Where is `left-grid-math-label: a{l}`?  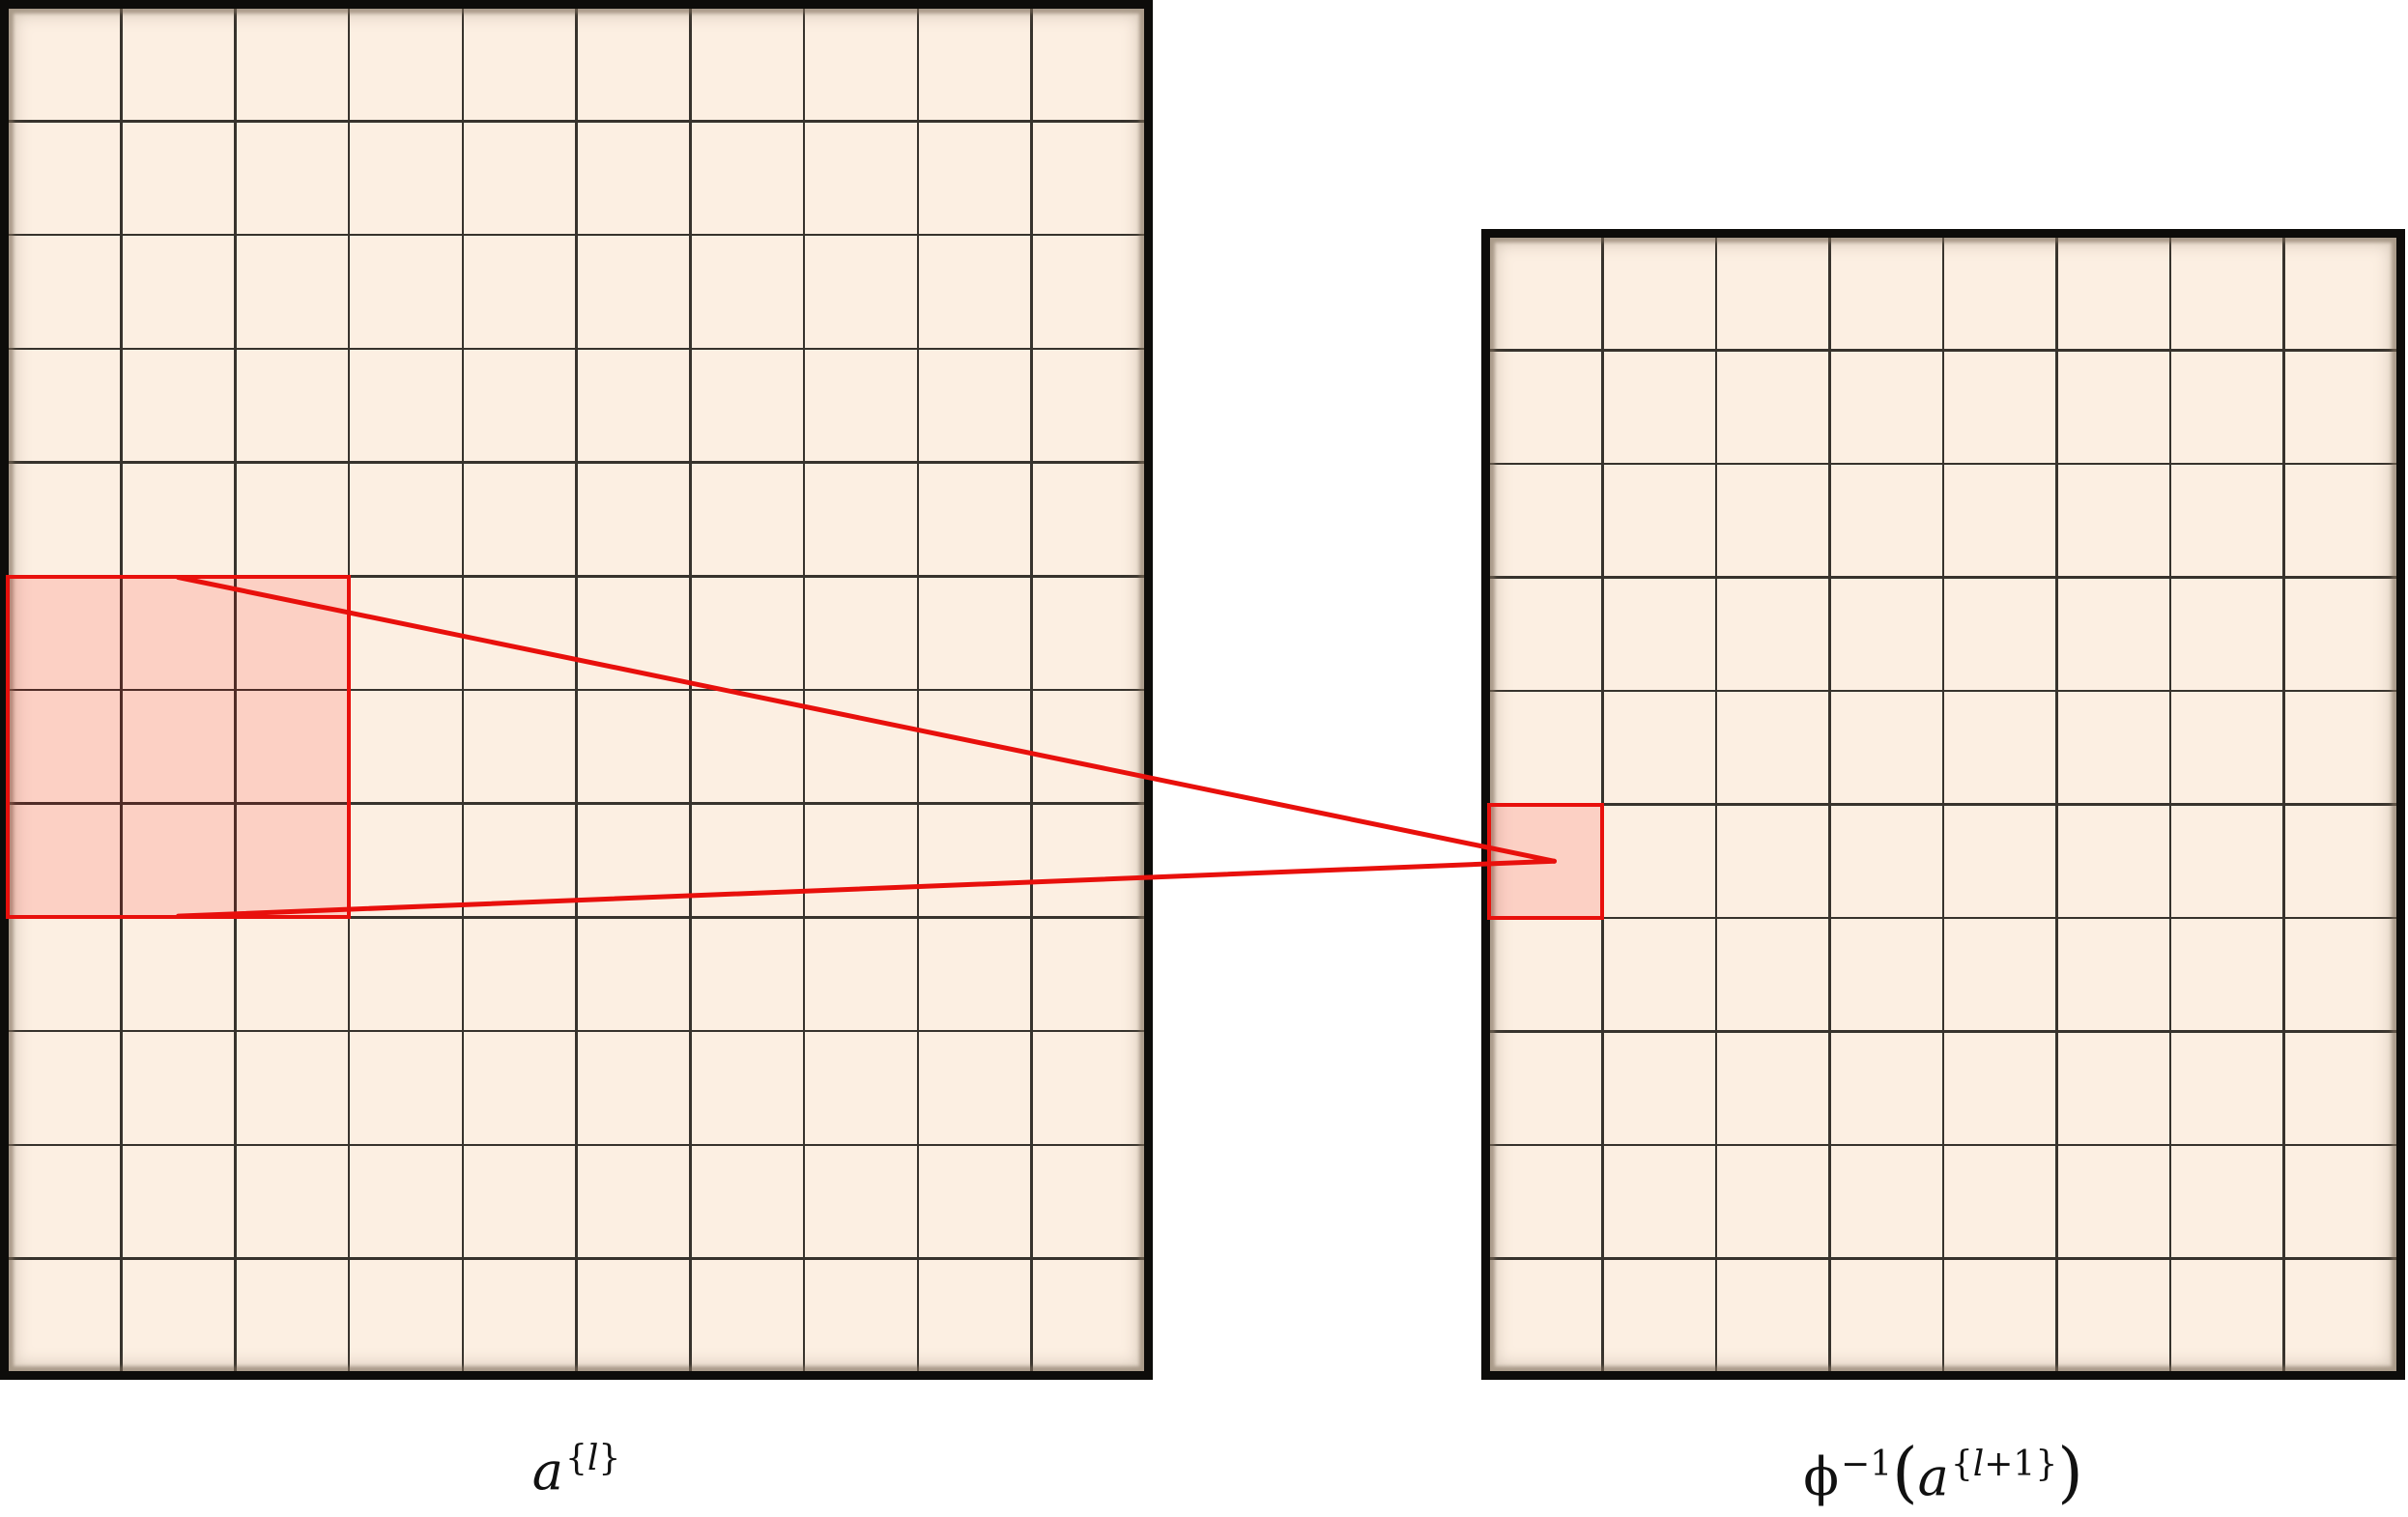
left-grid-math-label: a{l} is located at coordinates (576, 1470).